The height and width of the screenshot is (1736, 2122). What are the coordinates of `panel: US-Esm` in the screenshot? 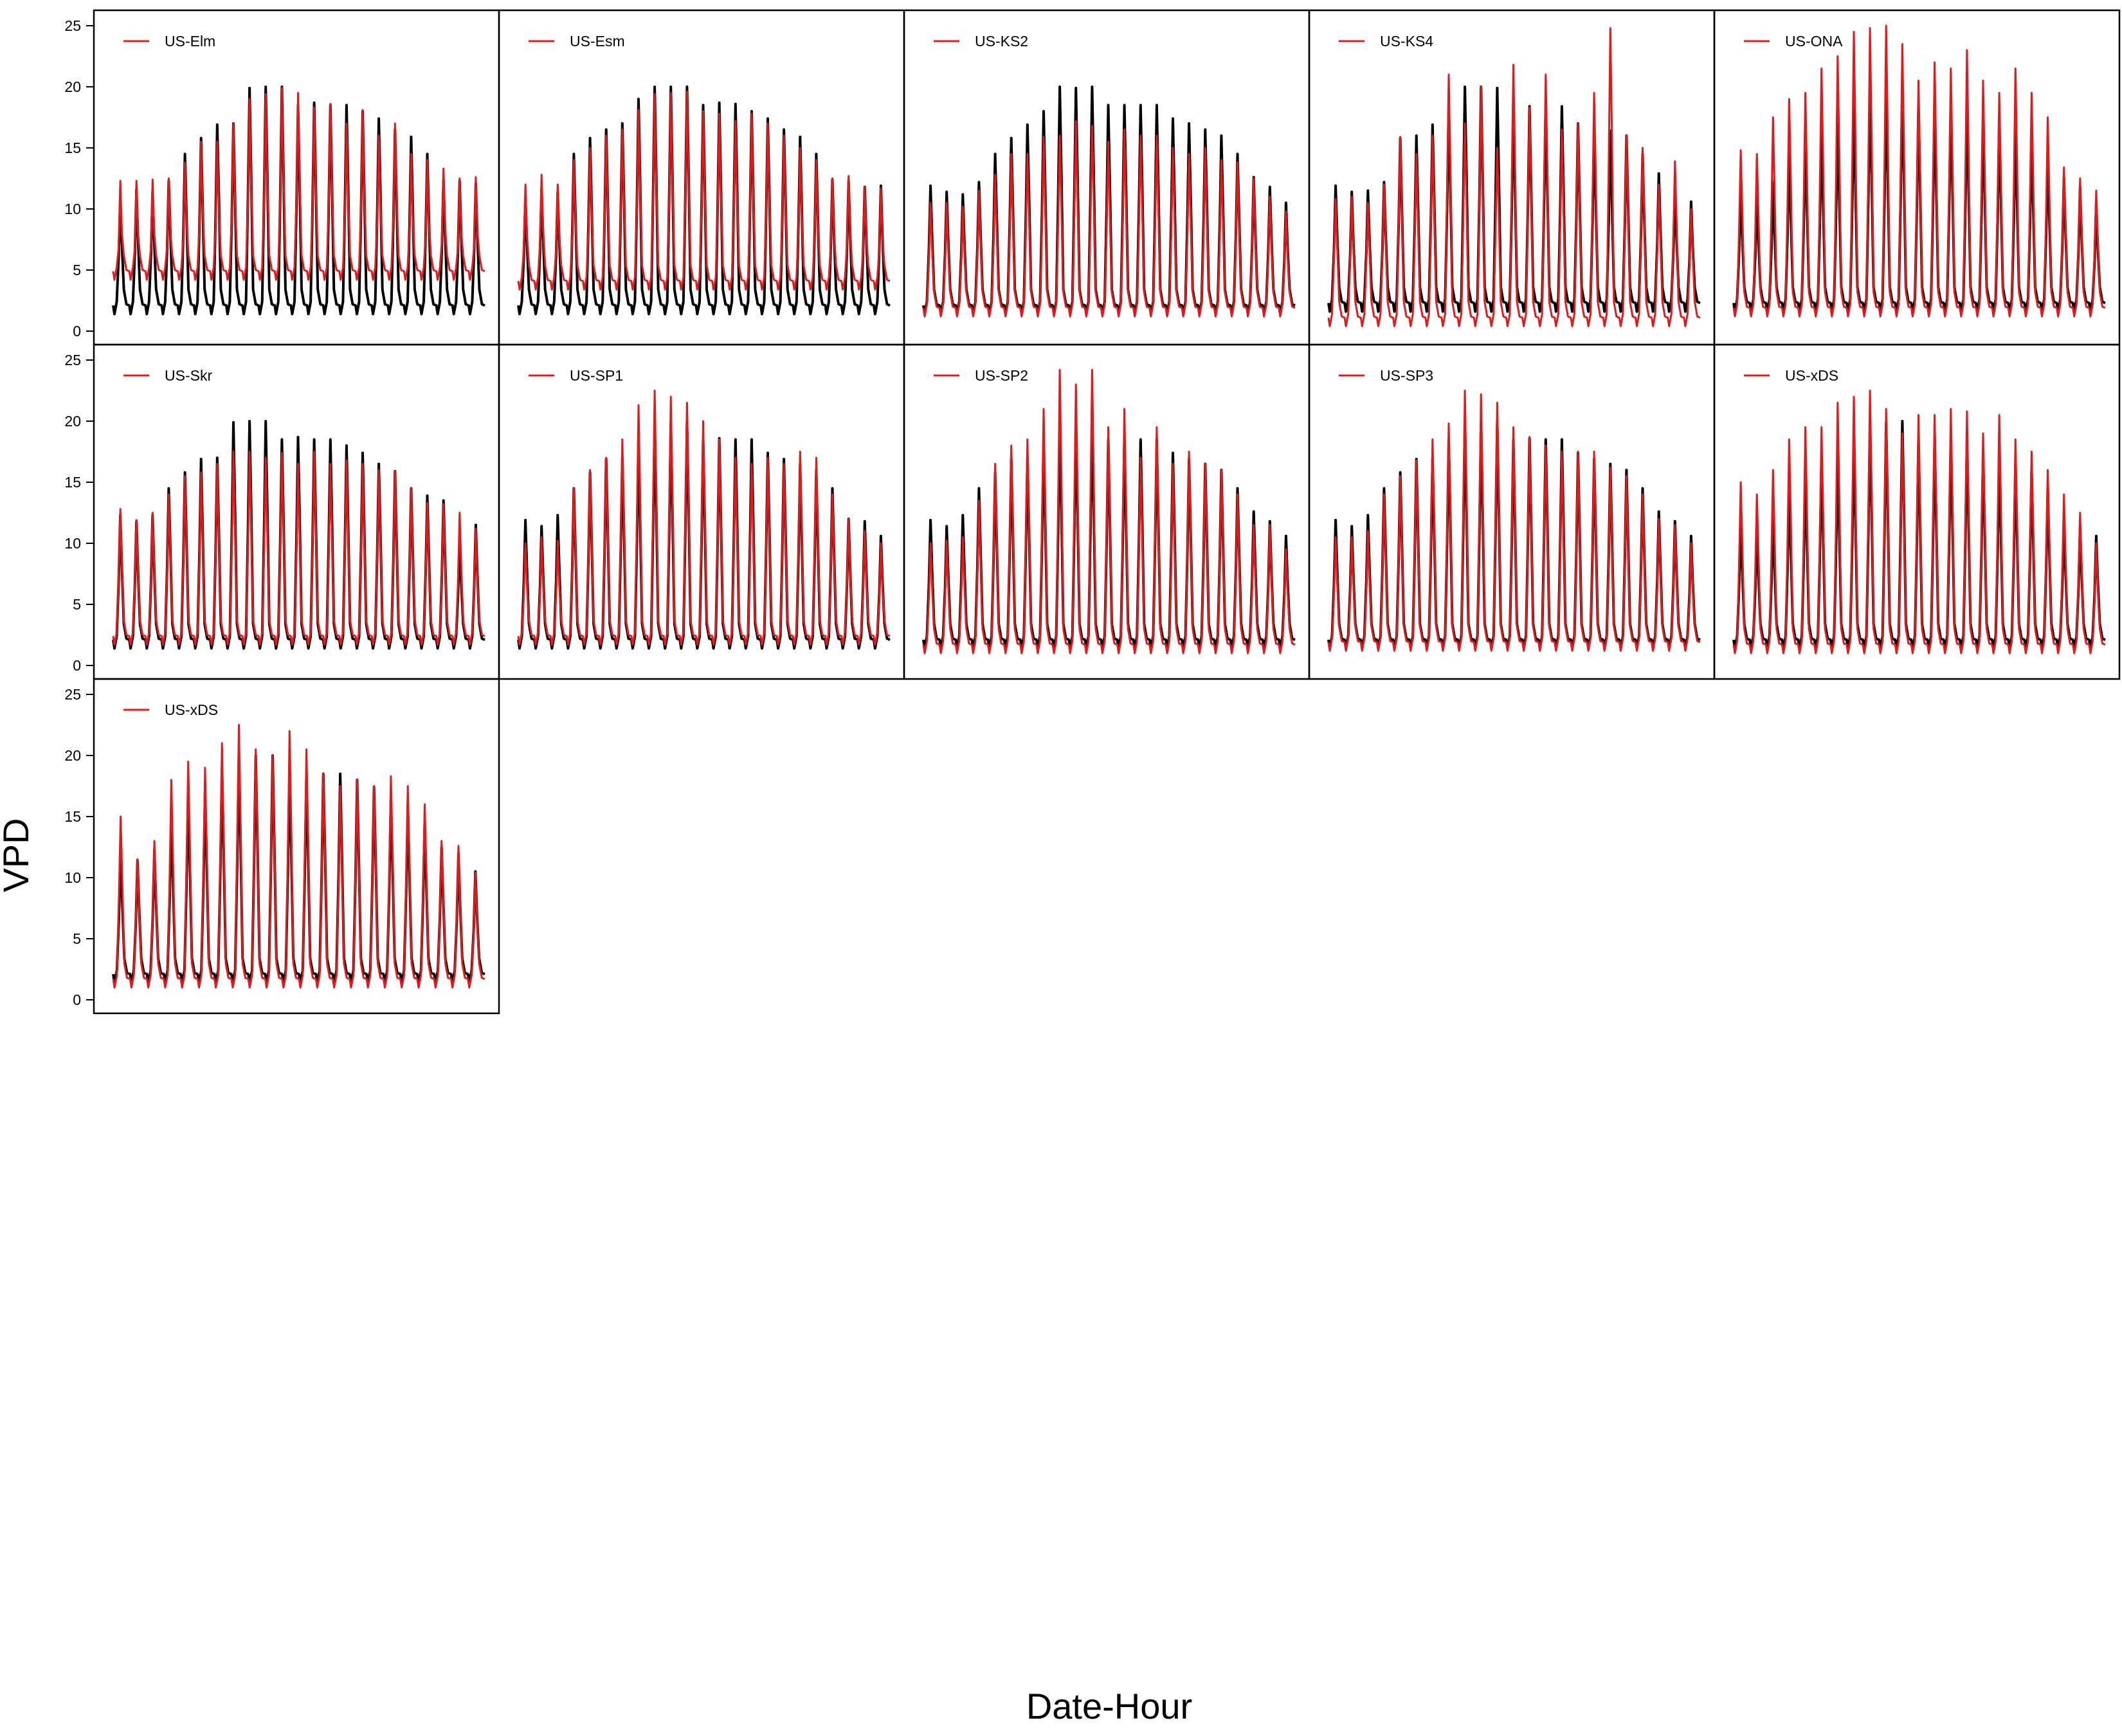 It's located at (701, 177).